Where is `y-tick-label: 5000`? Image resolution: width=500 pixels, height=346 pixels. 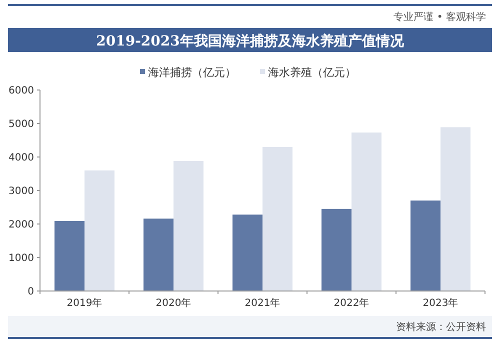 y-tick-label: 5000 is located at coordinates (21, 124).